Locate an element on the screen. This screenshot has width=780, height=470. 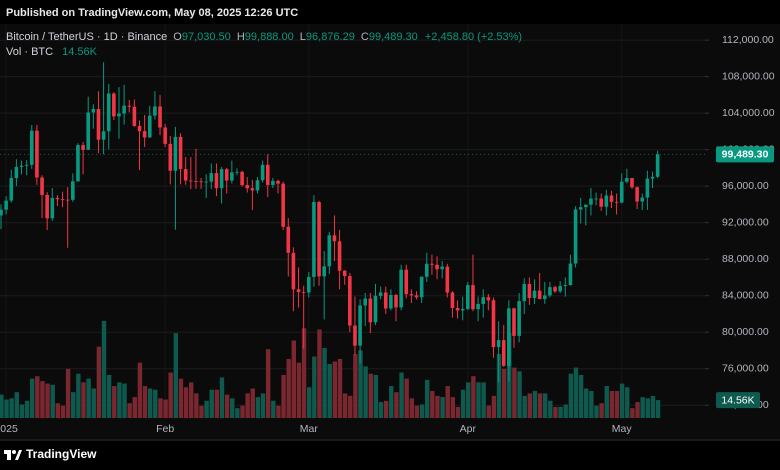
y-tick-label: 76,000.00 is located at coordinates (745, 368).